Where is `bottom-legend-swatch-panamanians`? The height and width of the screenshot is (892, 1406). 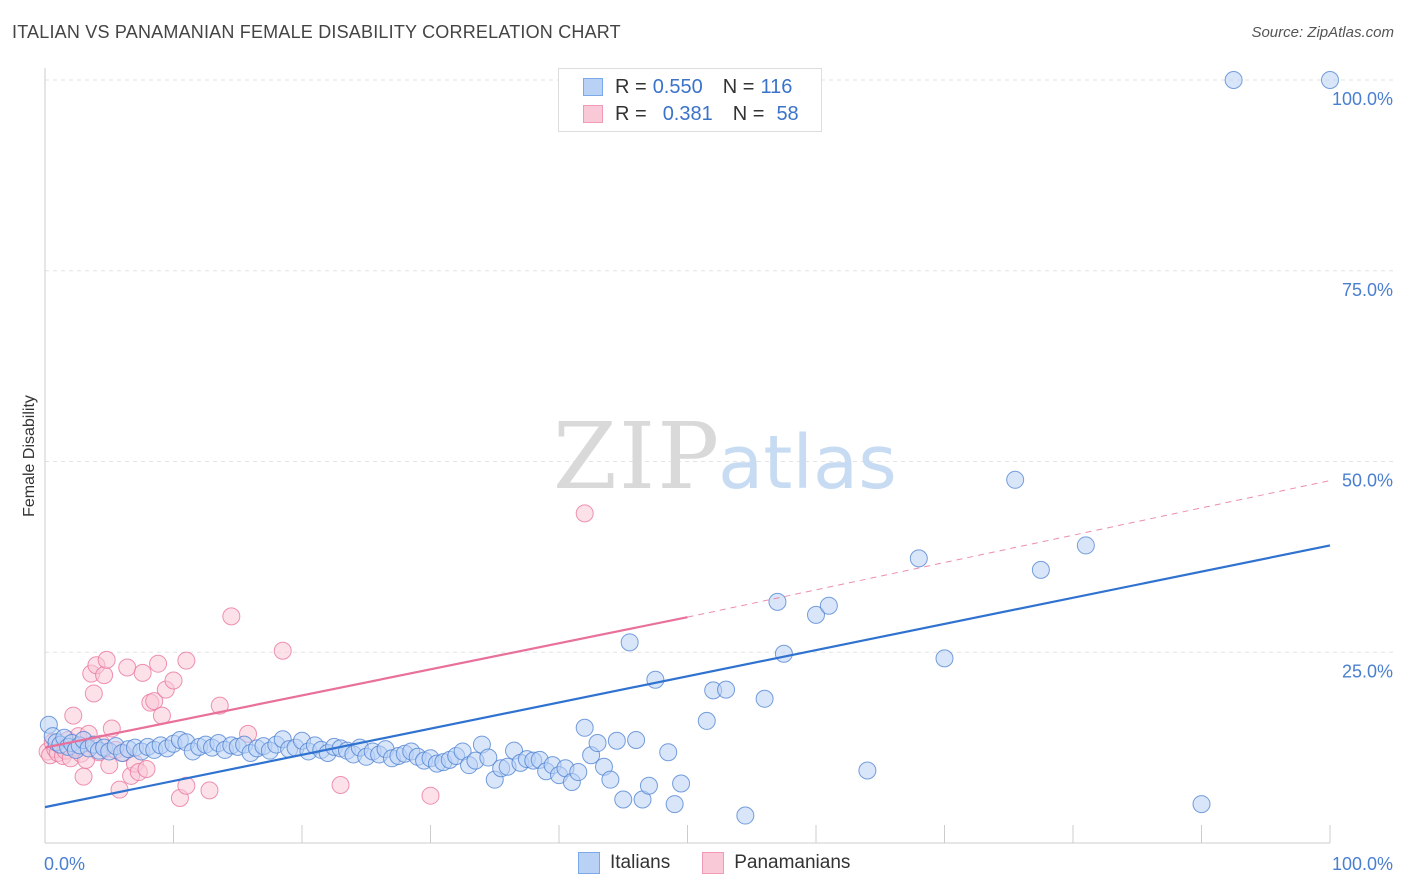
bottom-legend-swatch-panamanians is located at coordinates (713, 863).